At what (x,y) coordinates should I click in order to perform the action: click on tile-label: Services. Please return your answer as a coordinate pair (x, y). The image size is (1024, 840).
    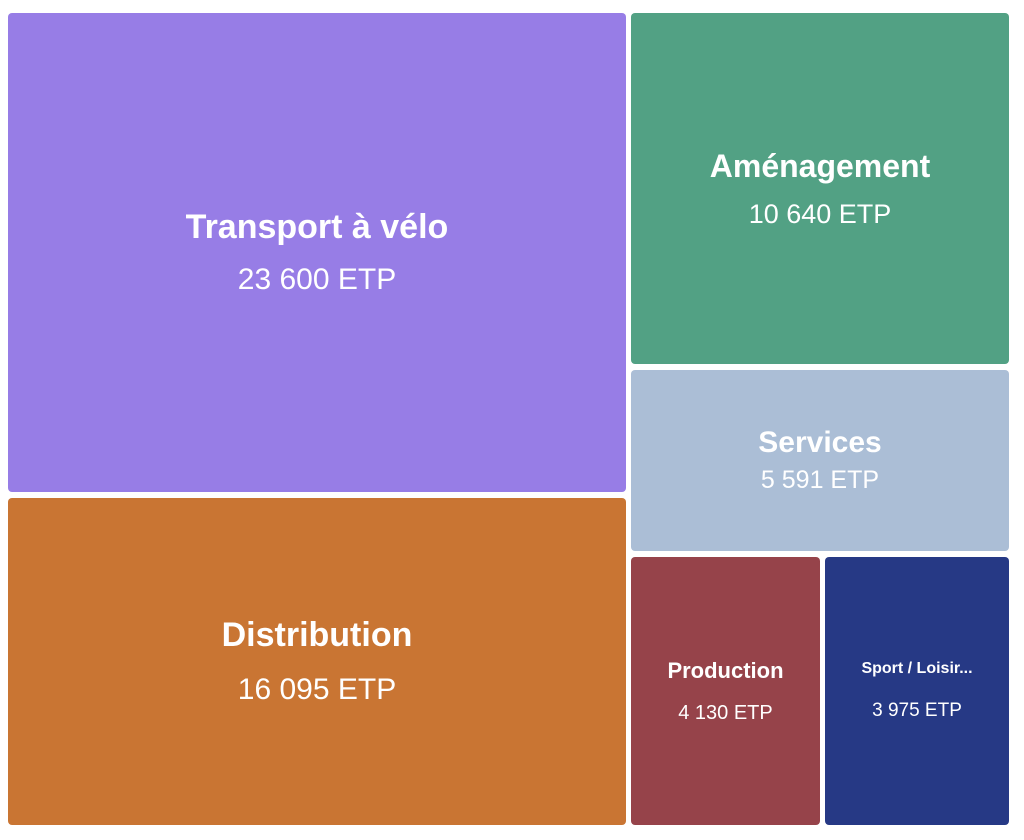
    Looking at the image, I should click on (820, 442).